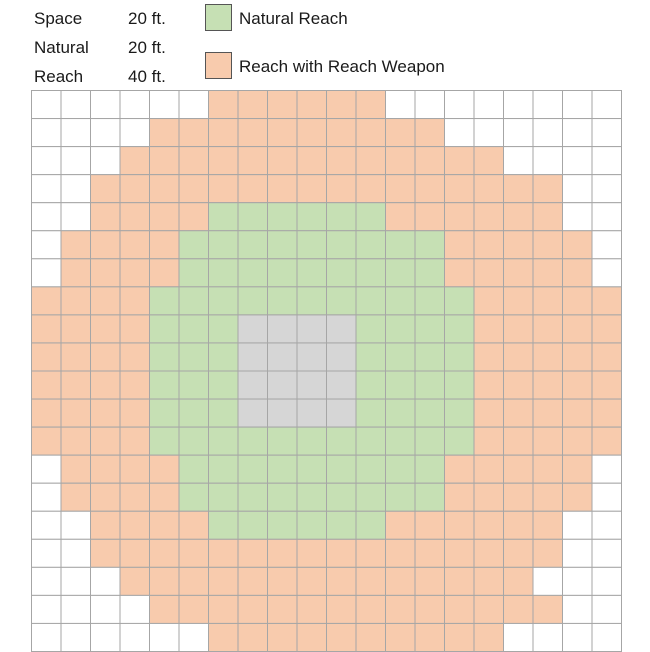 This screenshot has height=652, width=650. I want to click on info-row-space: Space 20 ft., so click(114, 18).